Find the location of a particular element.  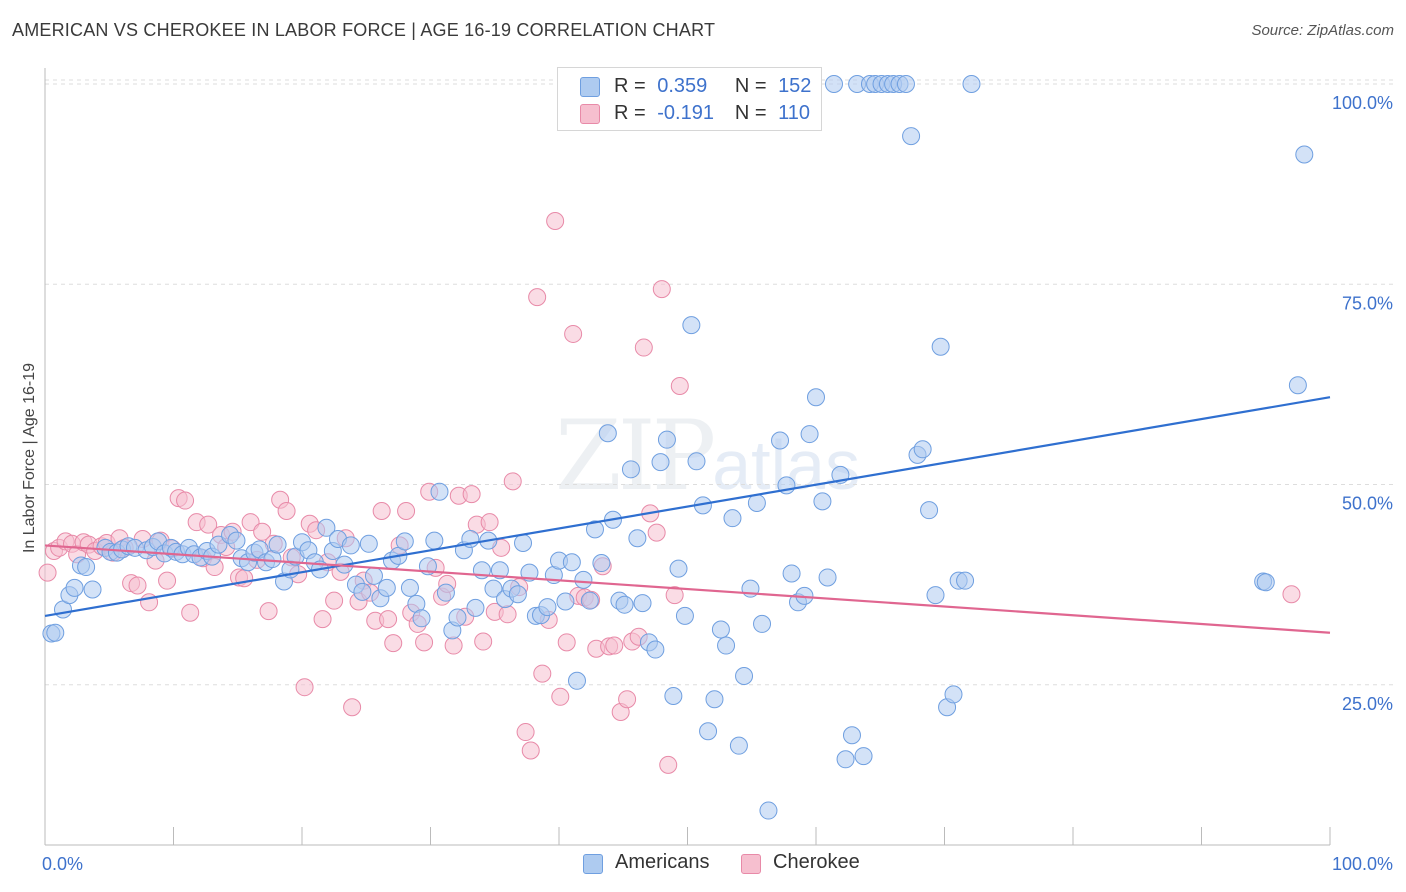

cherokee-n-value: 110 is located at coordinates (794, 113).